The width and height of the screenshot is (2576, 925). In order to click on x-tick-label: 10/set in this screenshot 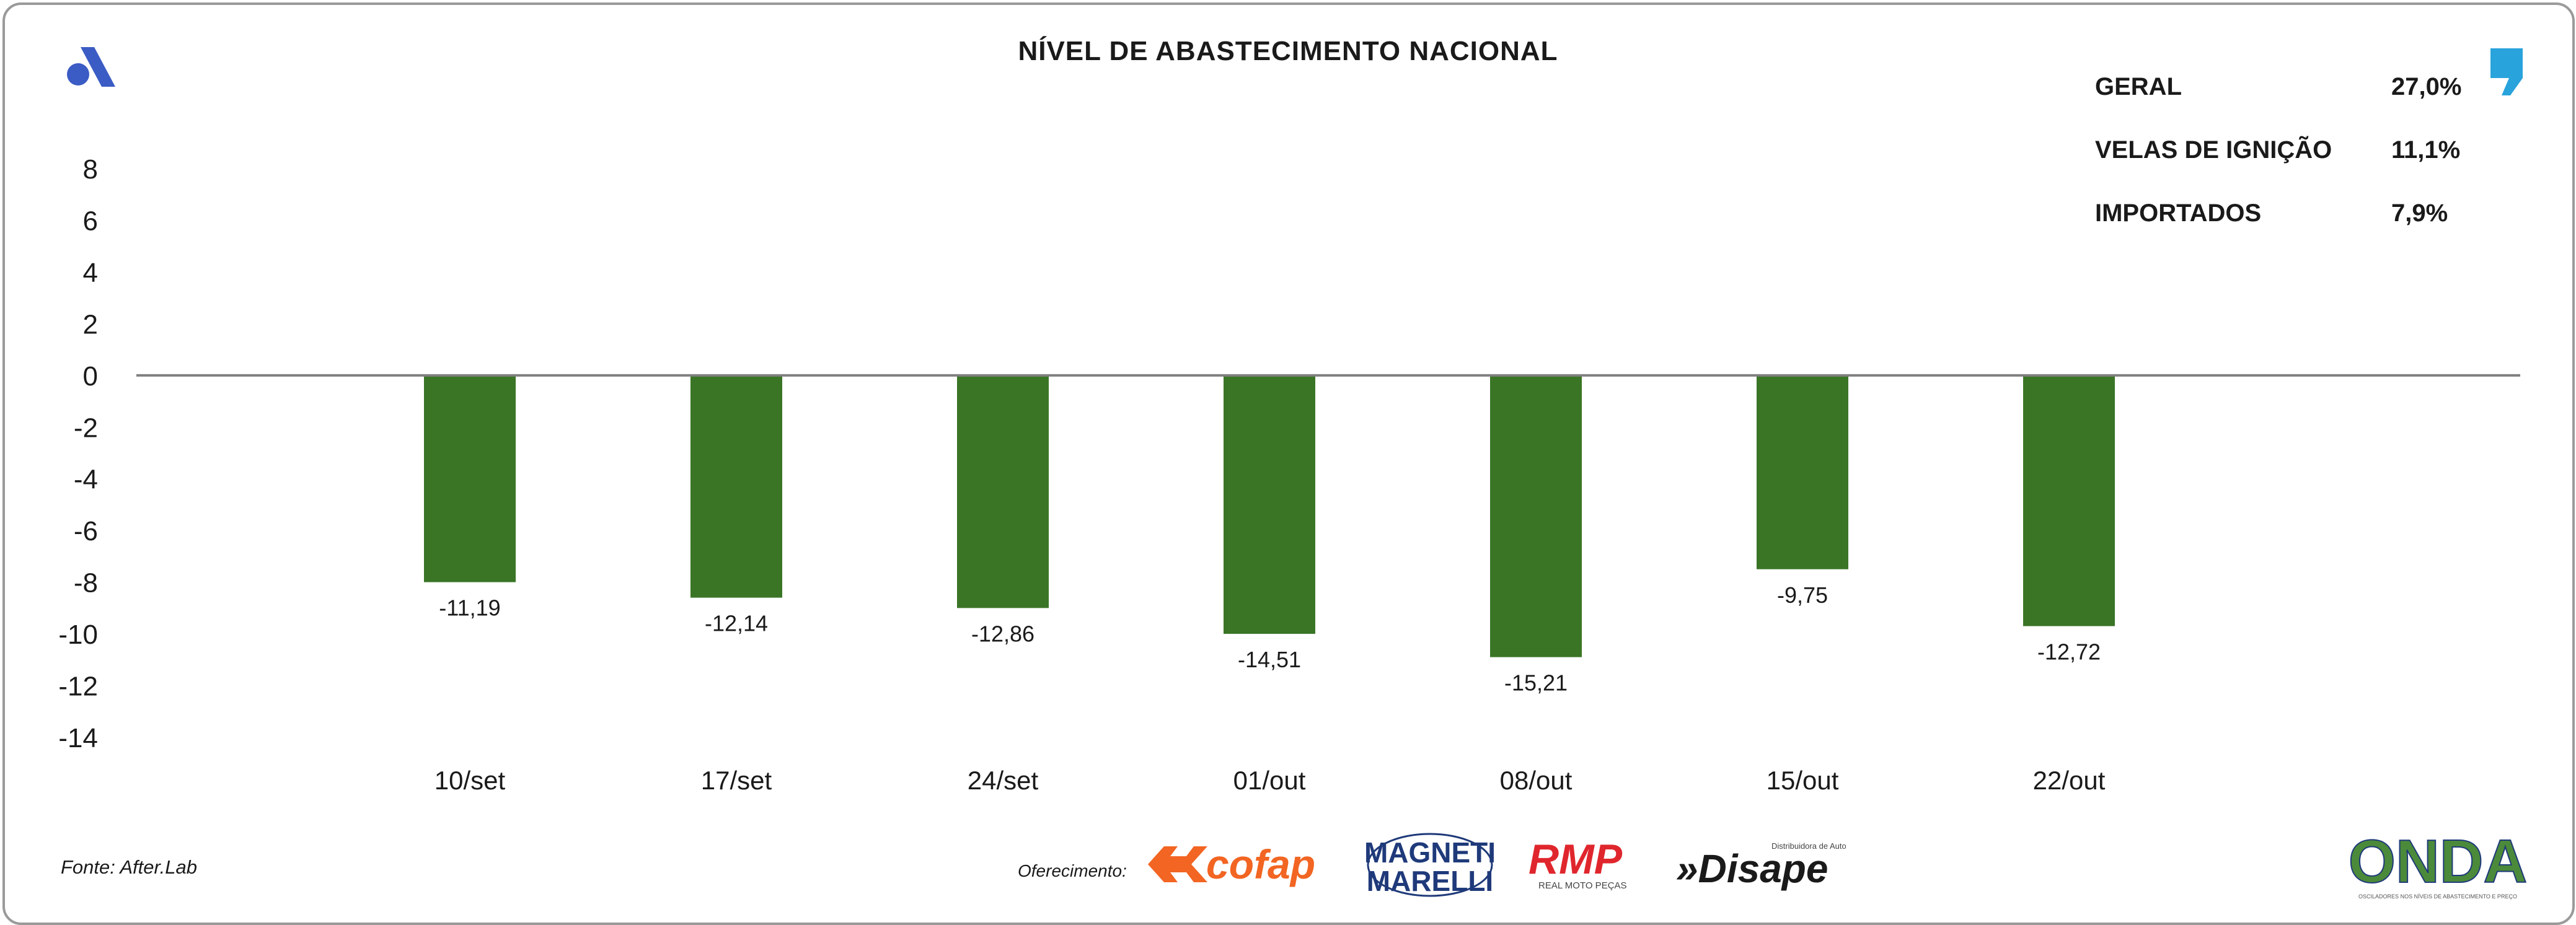, I will do `click(470, 780)`.